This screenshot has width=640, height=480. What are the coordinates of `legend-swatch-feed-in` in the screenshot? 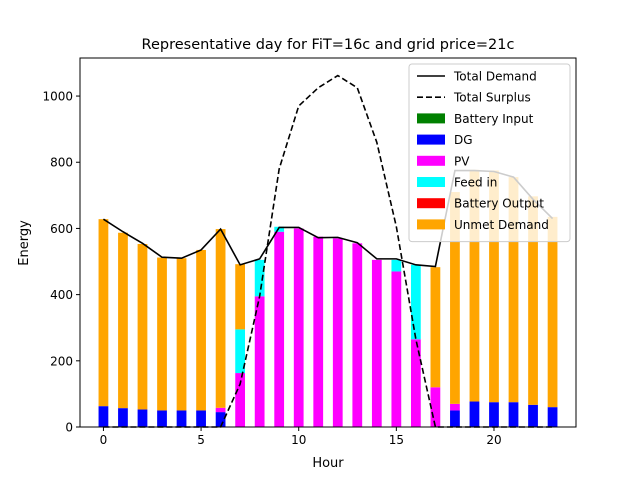 It's located at (431, 182).